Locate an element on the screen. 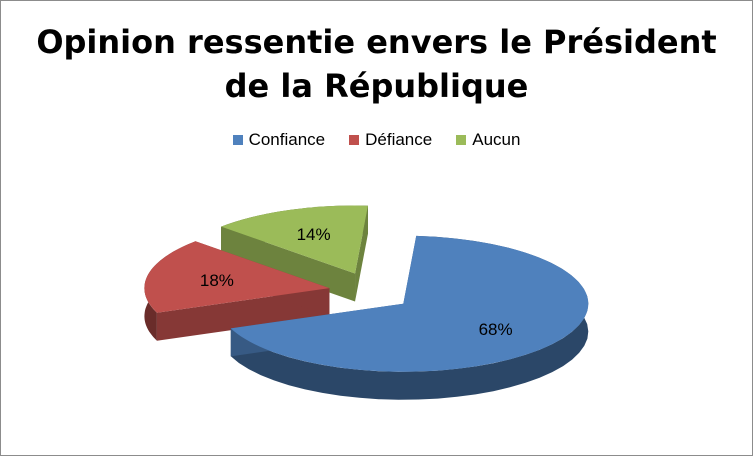 This screenshot has height=456, width=753. pie-slice-top-aucun is located at coordinates (294, 239).